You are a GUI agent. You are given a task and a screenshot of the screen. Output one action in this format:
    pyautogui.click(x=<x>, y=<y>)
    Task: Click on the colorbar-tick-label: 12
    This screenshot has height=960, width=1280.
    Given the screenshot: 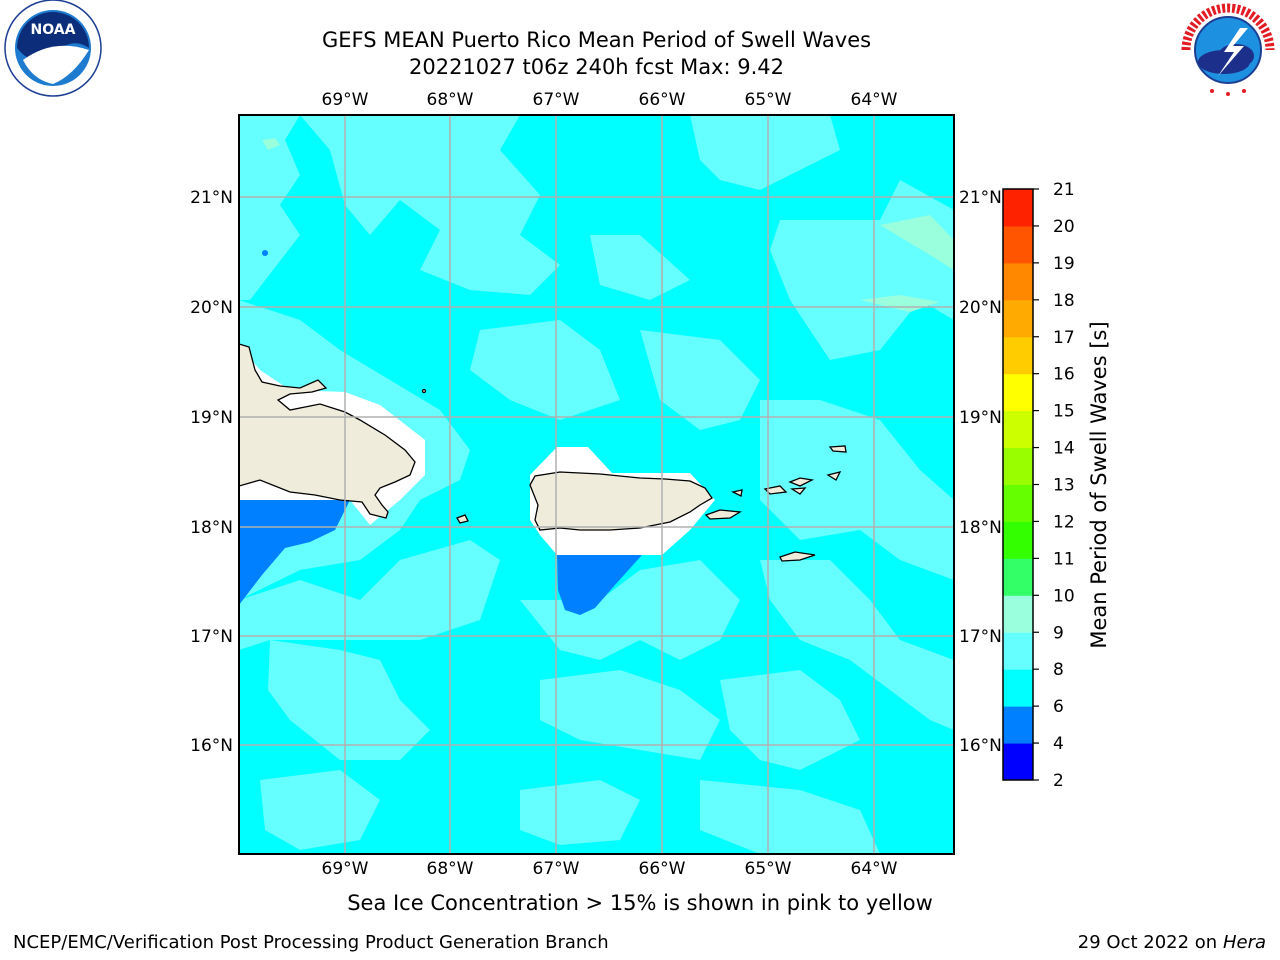 What is the action you would take?
    pyautogui.click(x=1064, y=522)
    